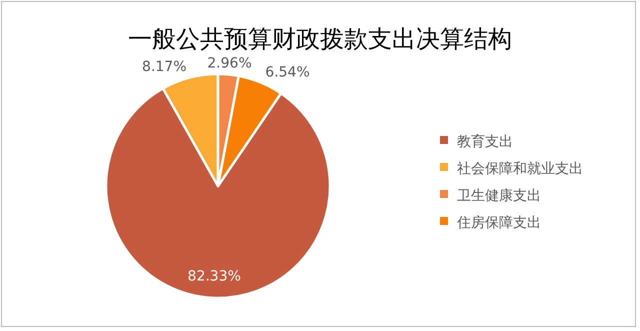  What do you see at coordinates (320, 39) in the screenshot?
I see `chart-title: 一般公共预算财政拨款支出决算结构` at bounding box center [320, 39].